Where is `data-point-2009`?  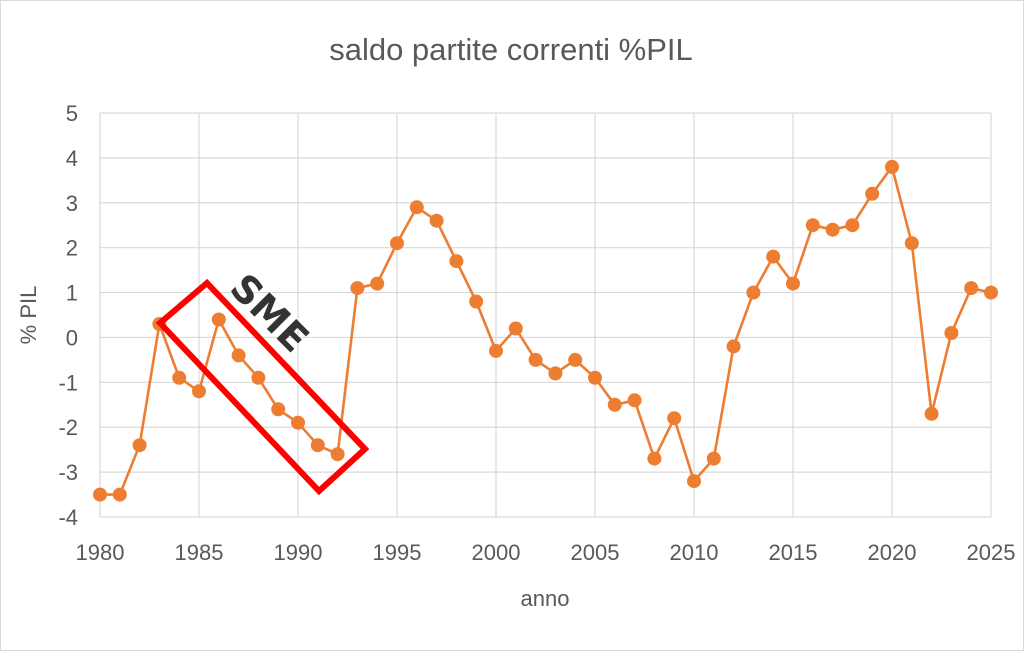 data-point-2009 is located at coordinates (674, 418).